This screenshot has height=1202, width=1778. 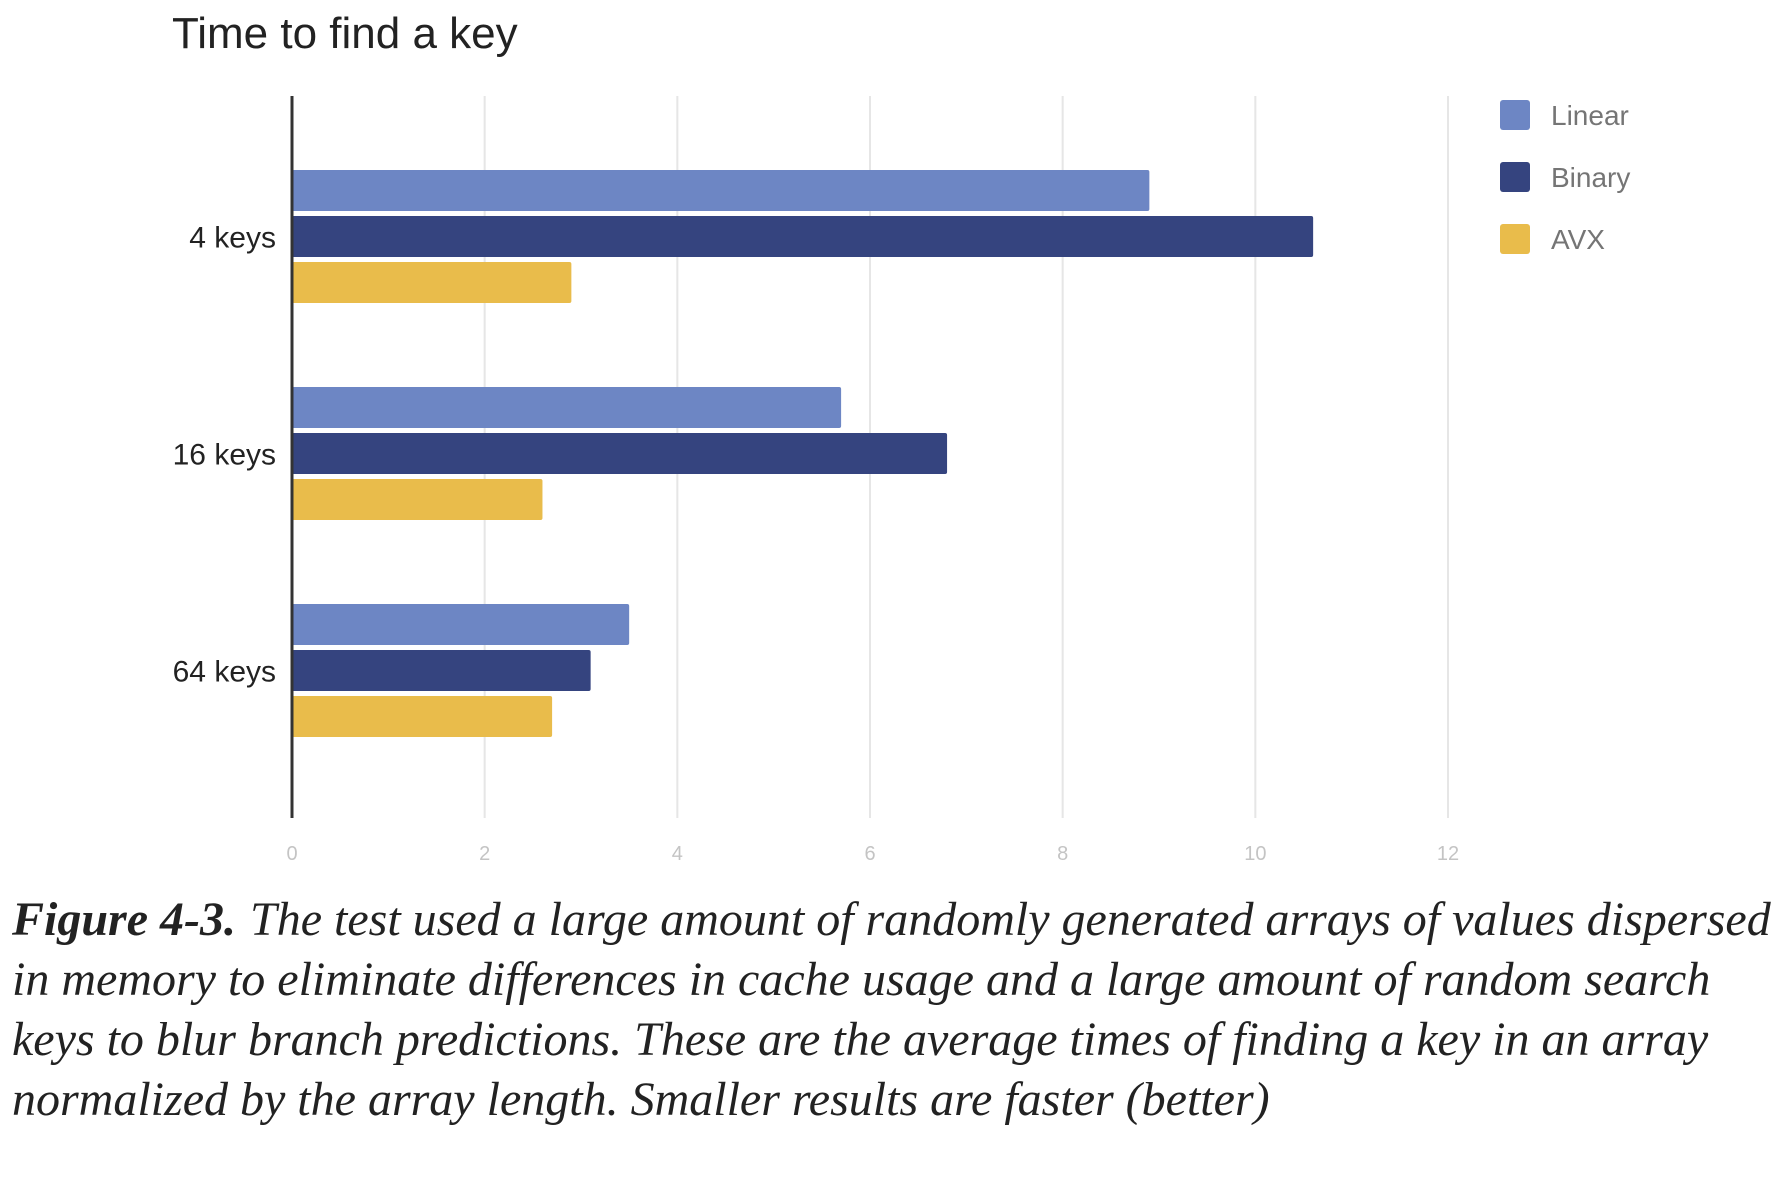 I want to click on x-tick-label: 0, so click(x=291, y=854).